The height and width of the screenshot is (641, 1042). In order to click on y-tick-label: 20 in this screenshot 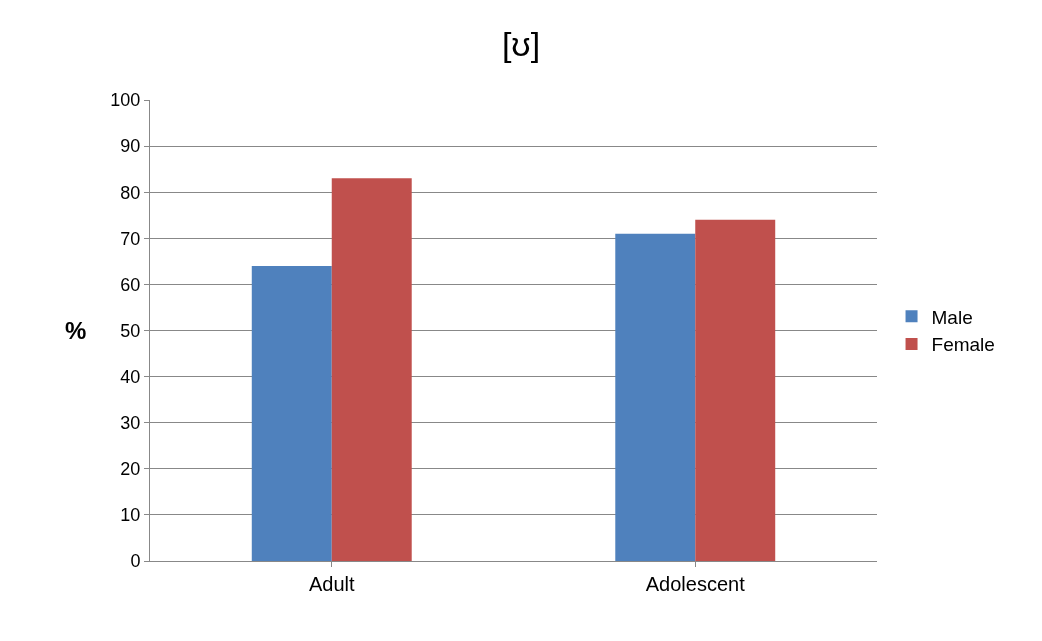, I will do `click(130, 469)`.